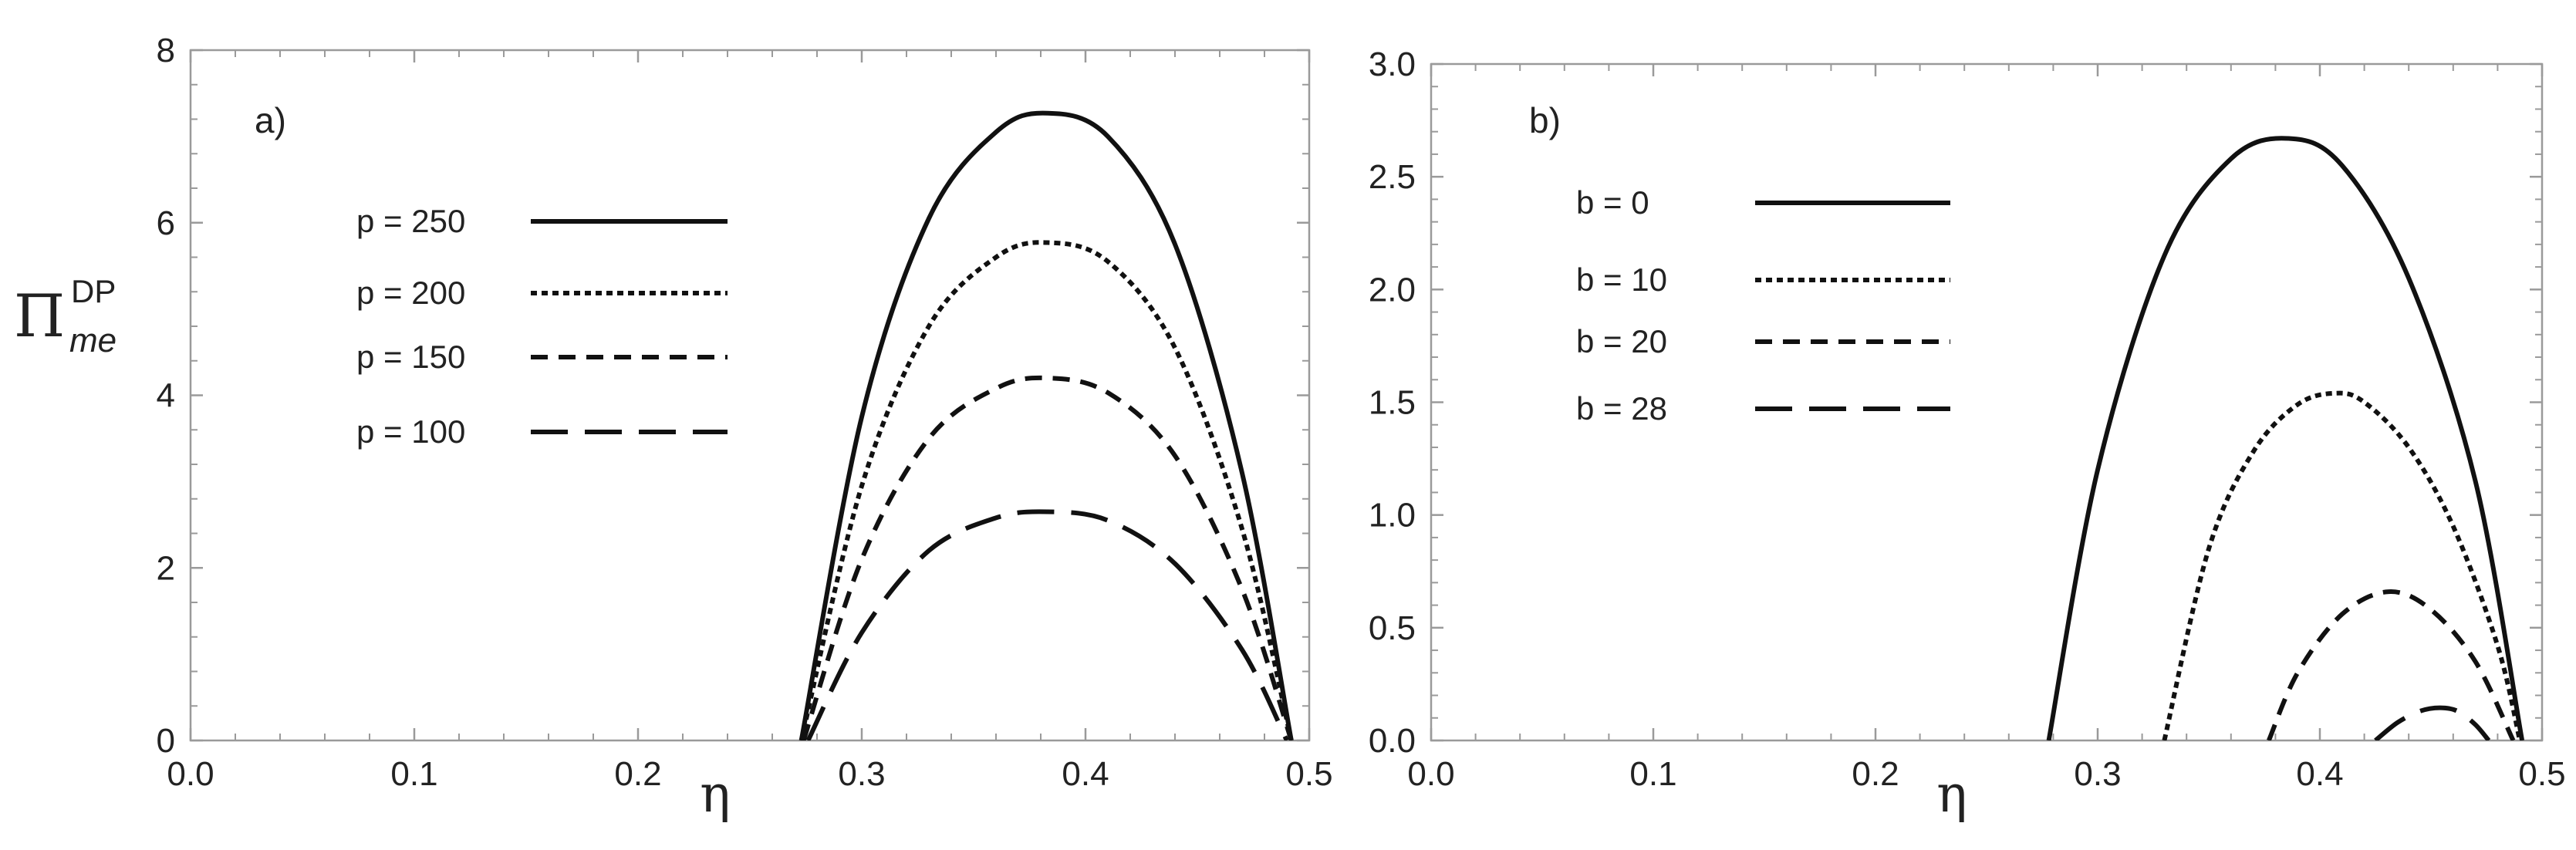 The image size is (2576, 850). I want to click on legend-label-b-3: b = 28, so click(1621, 408).